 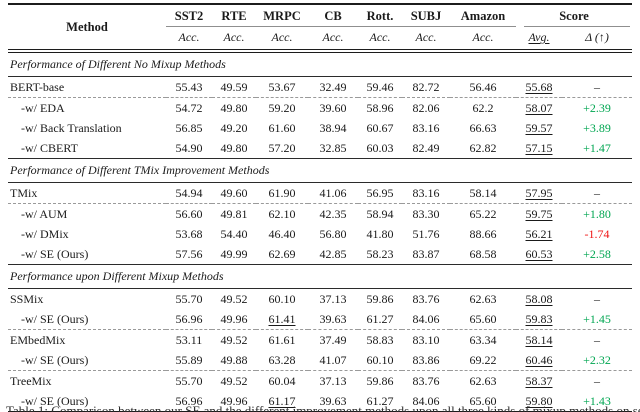 What do you see at coordinates (483, 192) in the screenshot?
I see `metric-value: 58.14` at bounding box center [483, 192].